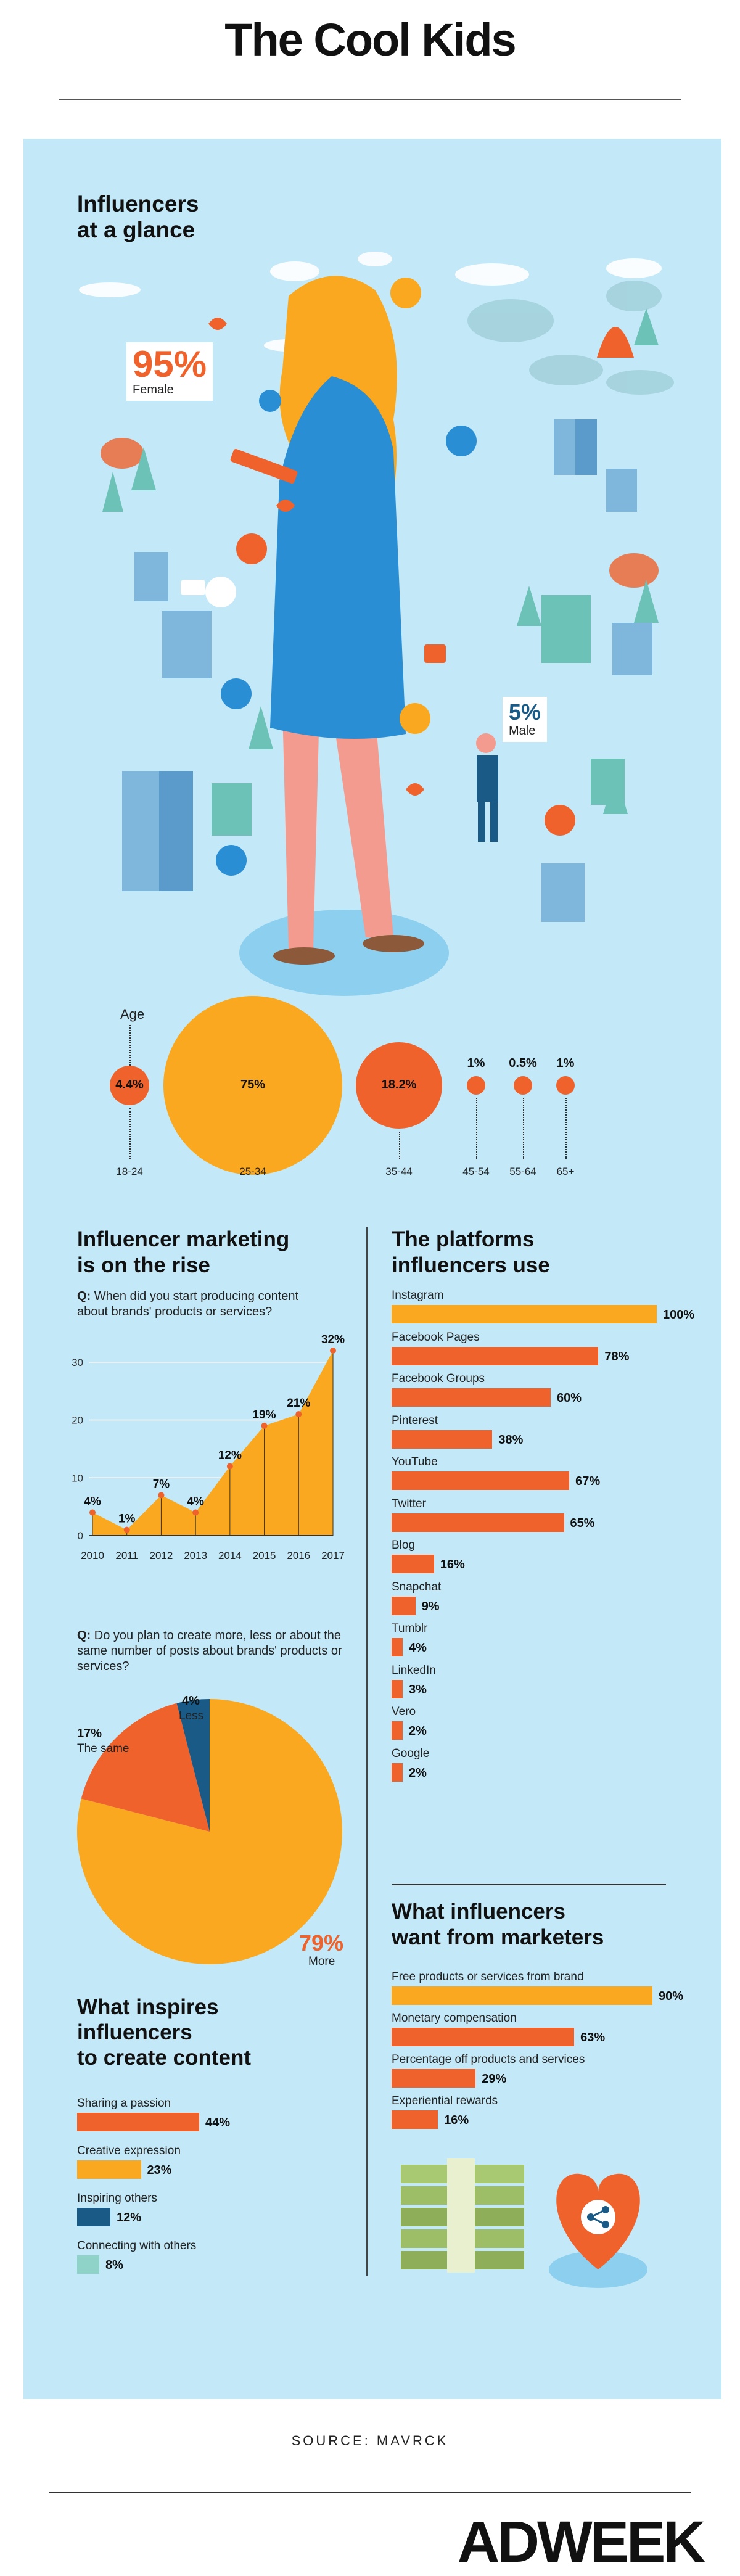 The width and height of the screenshot is (740, 2576). What do you see at coordinates (672, 1996) in the screenshot?
I see `bar-value-label: 90%` at bounding box center [672, 1996].